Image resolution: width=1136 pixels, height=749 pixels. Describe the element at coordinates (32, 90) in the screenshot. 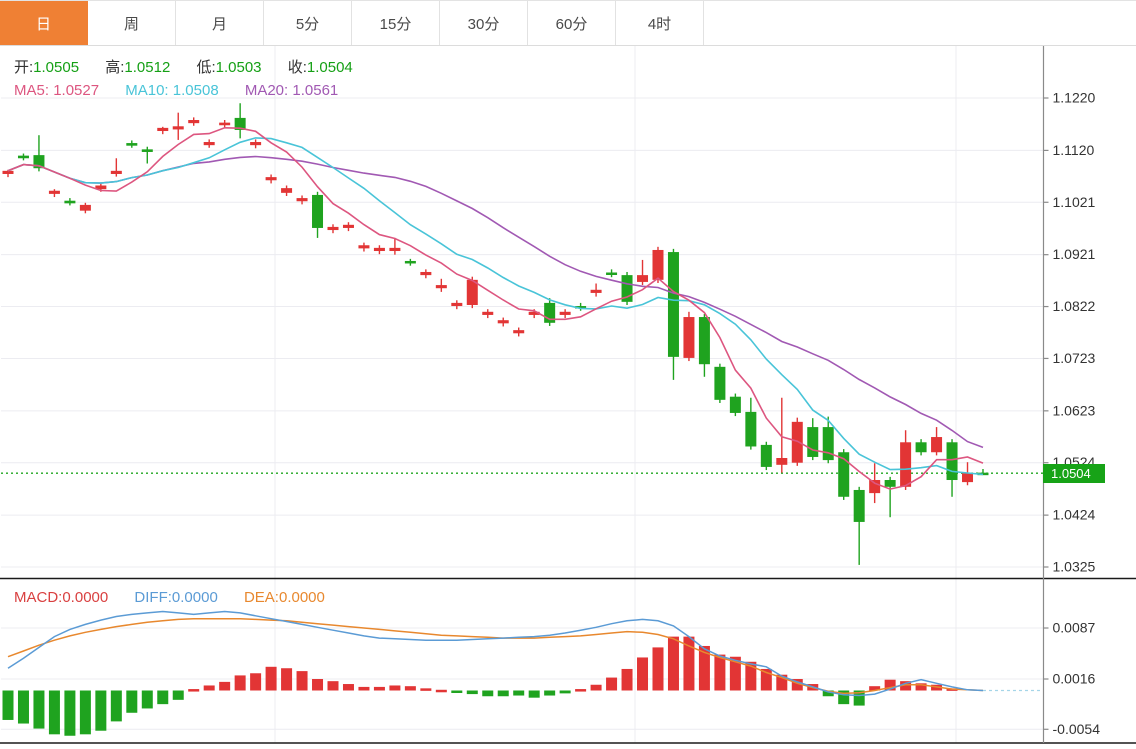

I see `ma5-label: MA5:` at that location.